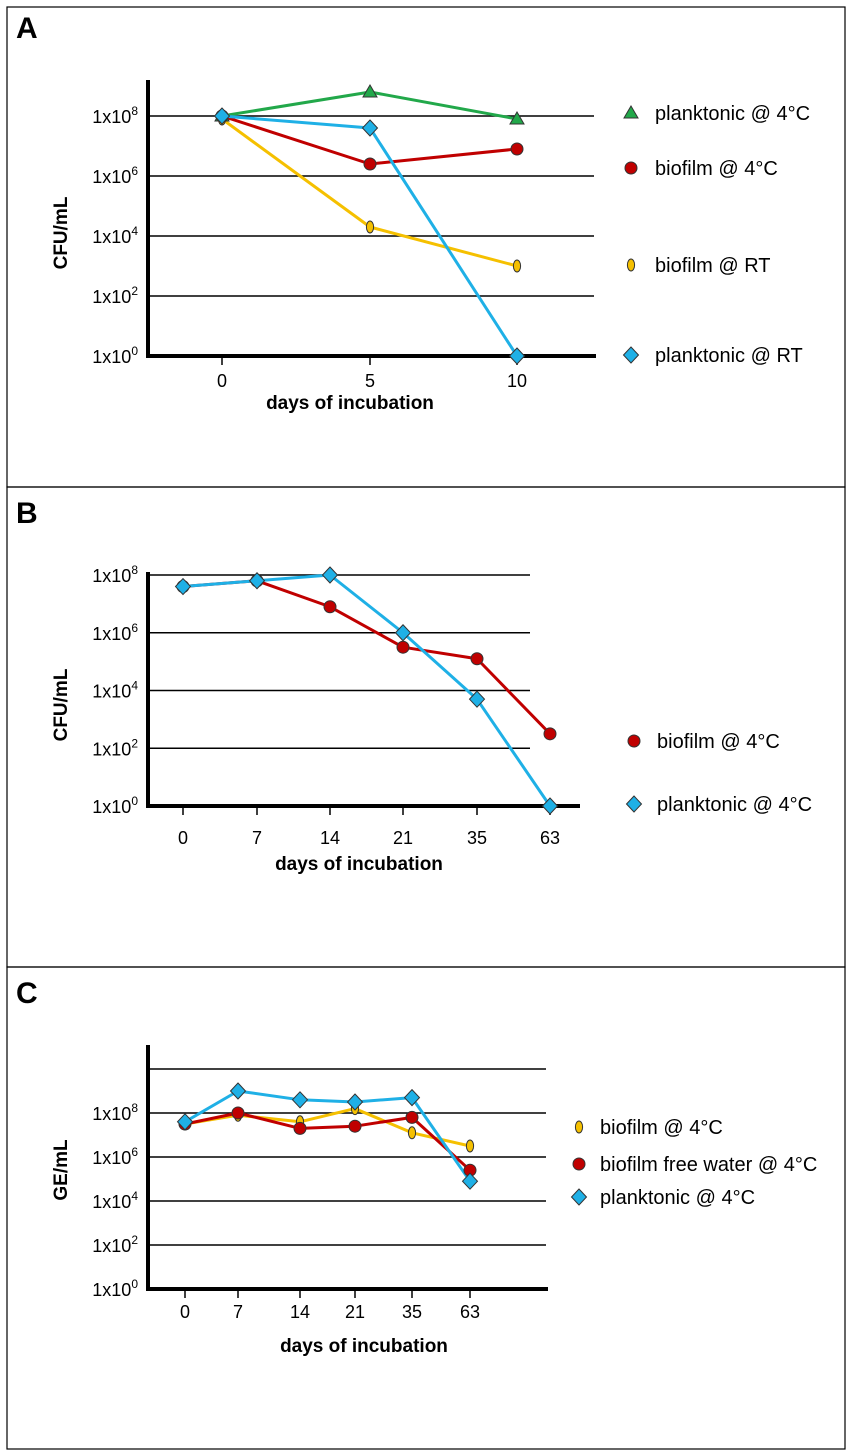 The height and width of the screenshot is (1454, 854). Describe the element at coordinates (477, 838) in the screenshot. I see `panel-b-x-tick-label: 35` at that location.